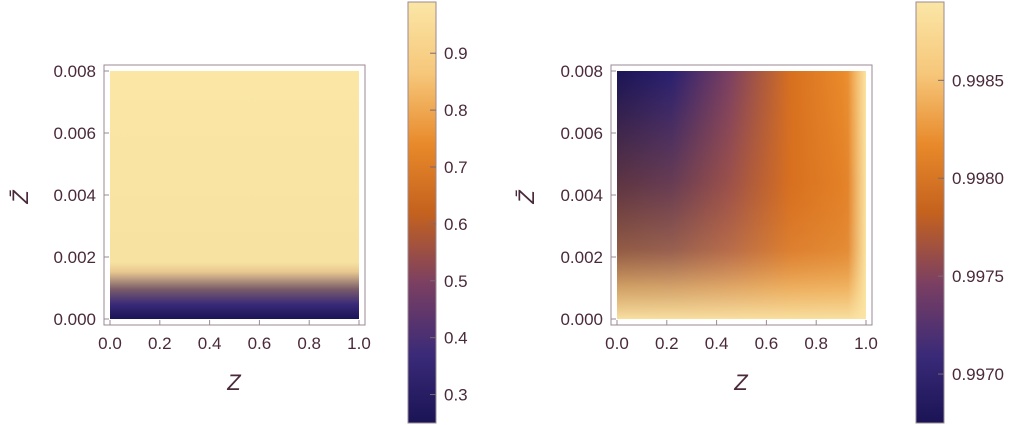  I want to click on left-y-tick-label: 0.006, so click(74, 133).